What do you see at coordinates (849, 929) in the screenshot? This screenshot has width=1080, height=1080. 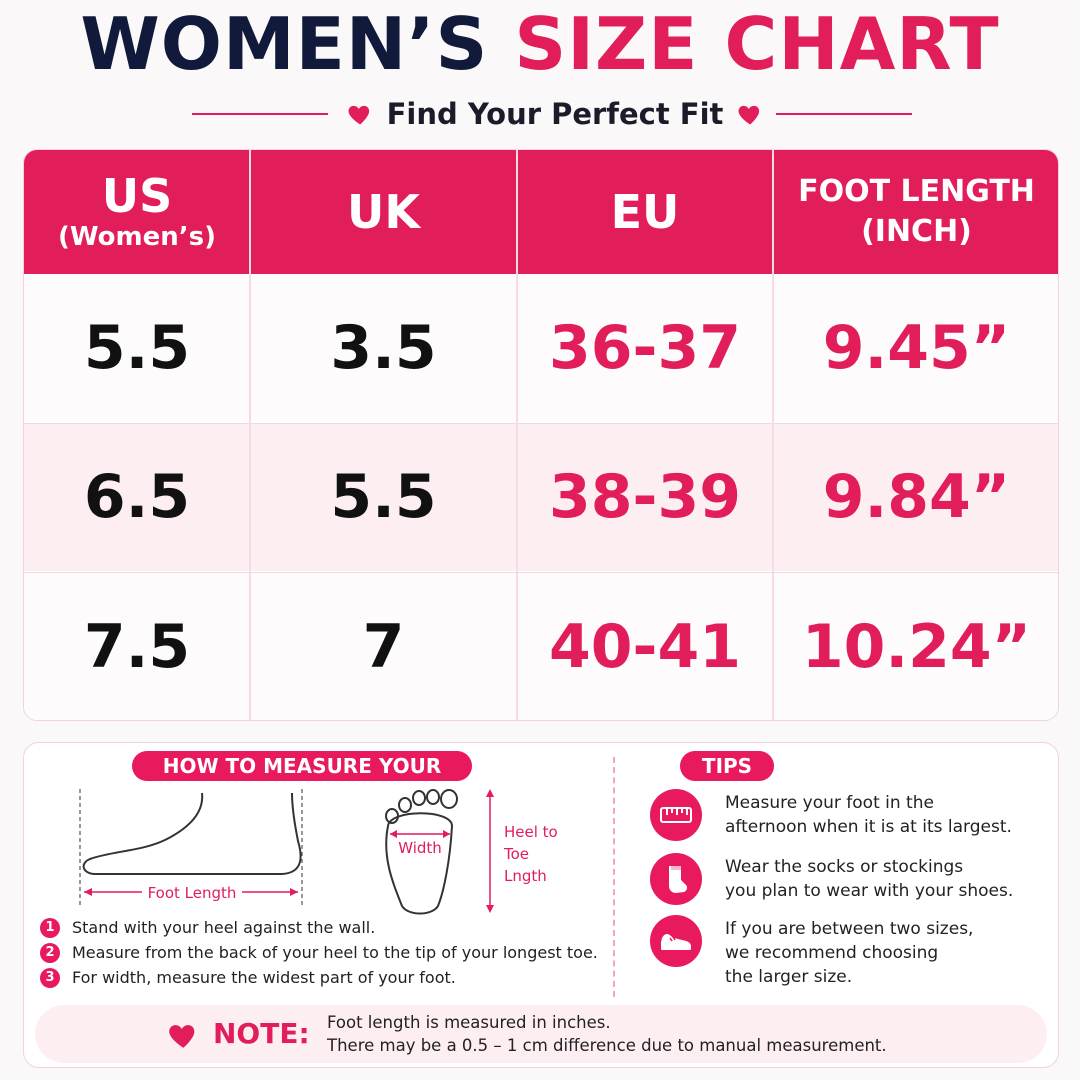 I see `tip-line: If you are between two sizes,` at bounding box center [849, 929].